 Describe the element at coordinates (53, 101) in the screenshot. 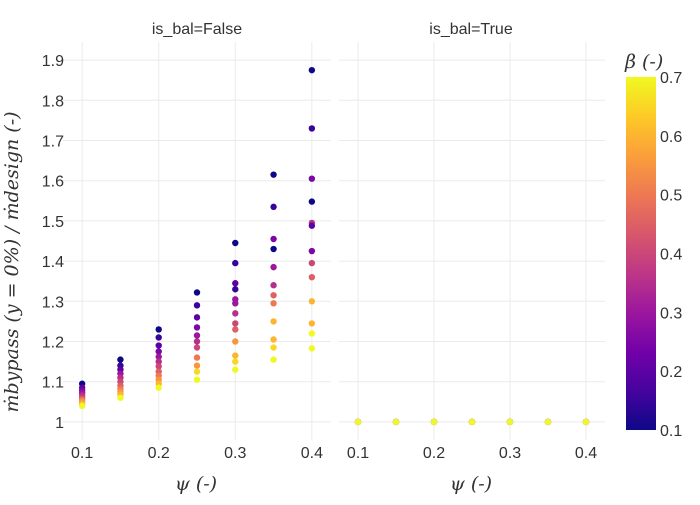

I see `y-tick-label: 1.8` at that location.